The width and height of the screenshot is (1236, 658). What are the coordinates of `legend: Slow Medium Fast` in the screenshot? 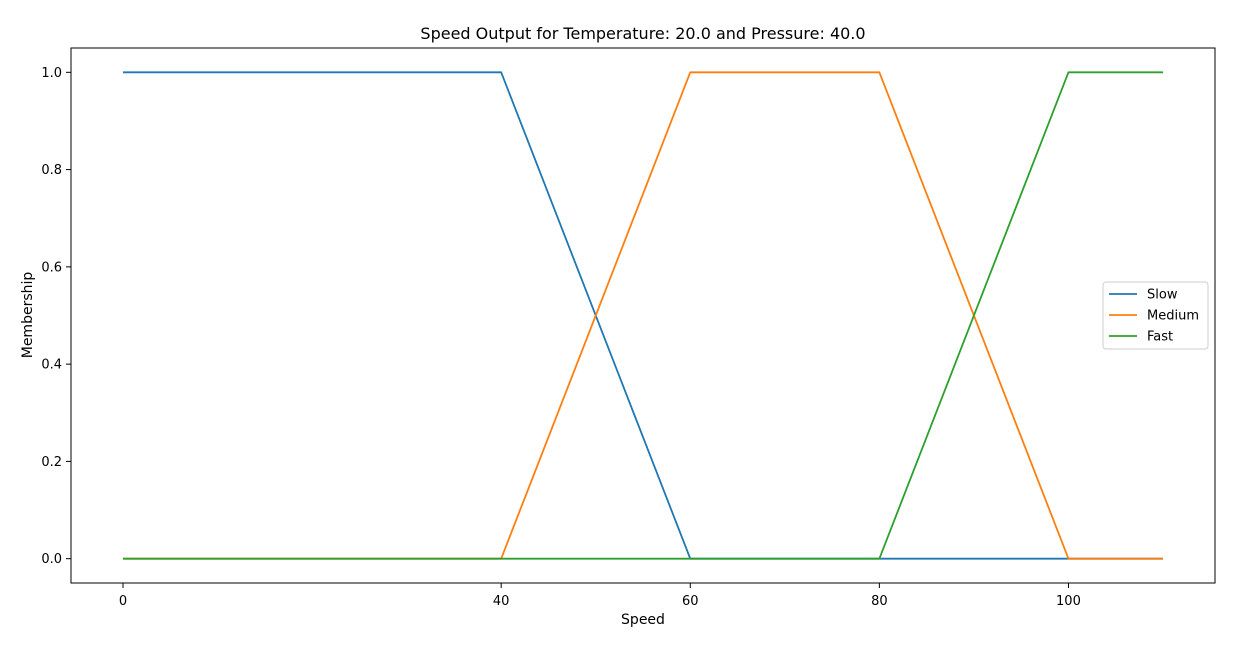 It's located at (1155, 315).